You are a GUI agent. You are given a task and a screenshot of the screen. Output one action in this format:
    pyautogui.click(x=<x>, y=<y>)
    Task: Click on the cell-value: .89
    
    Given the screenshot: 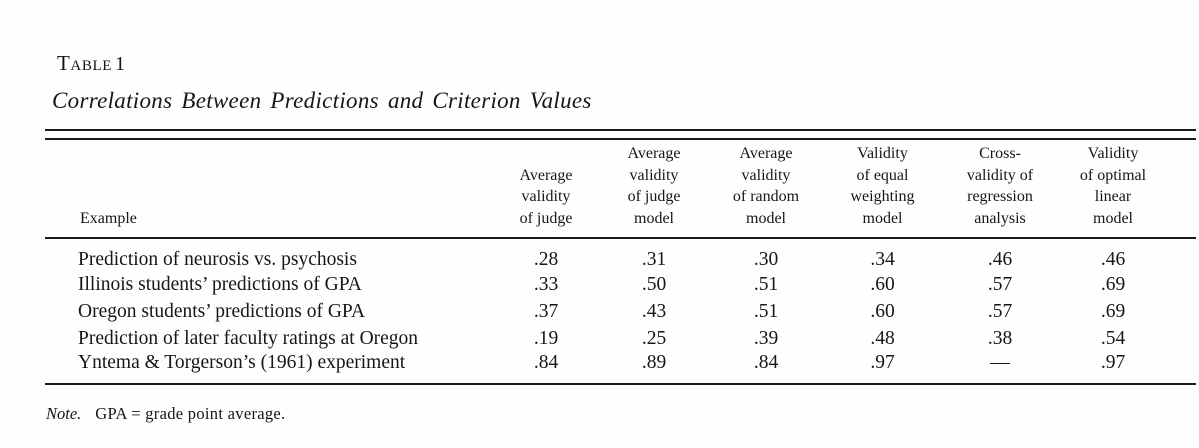 What is the action you would take?
    pyautogui.click(x=654, y=363)
    